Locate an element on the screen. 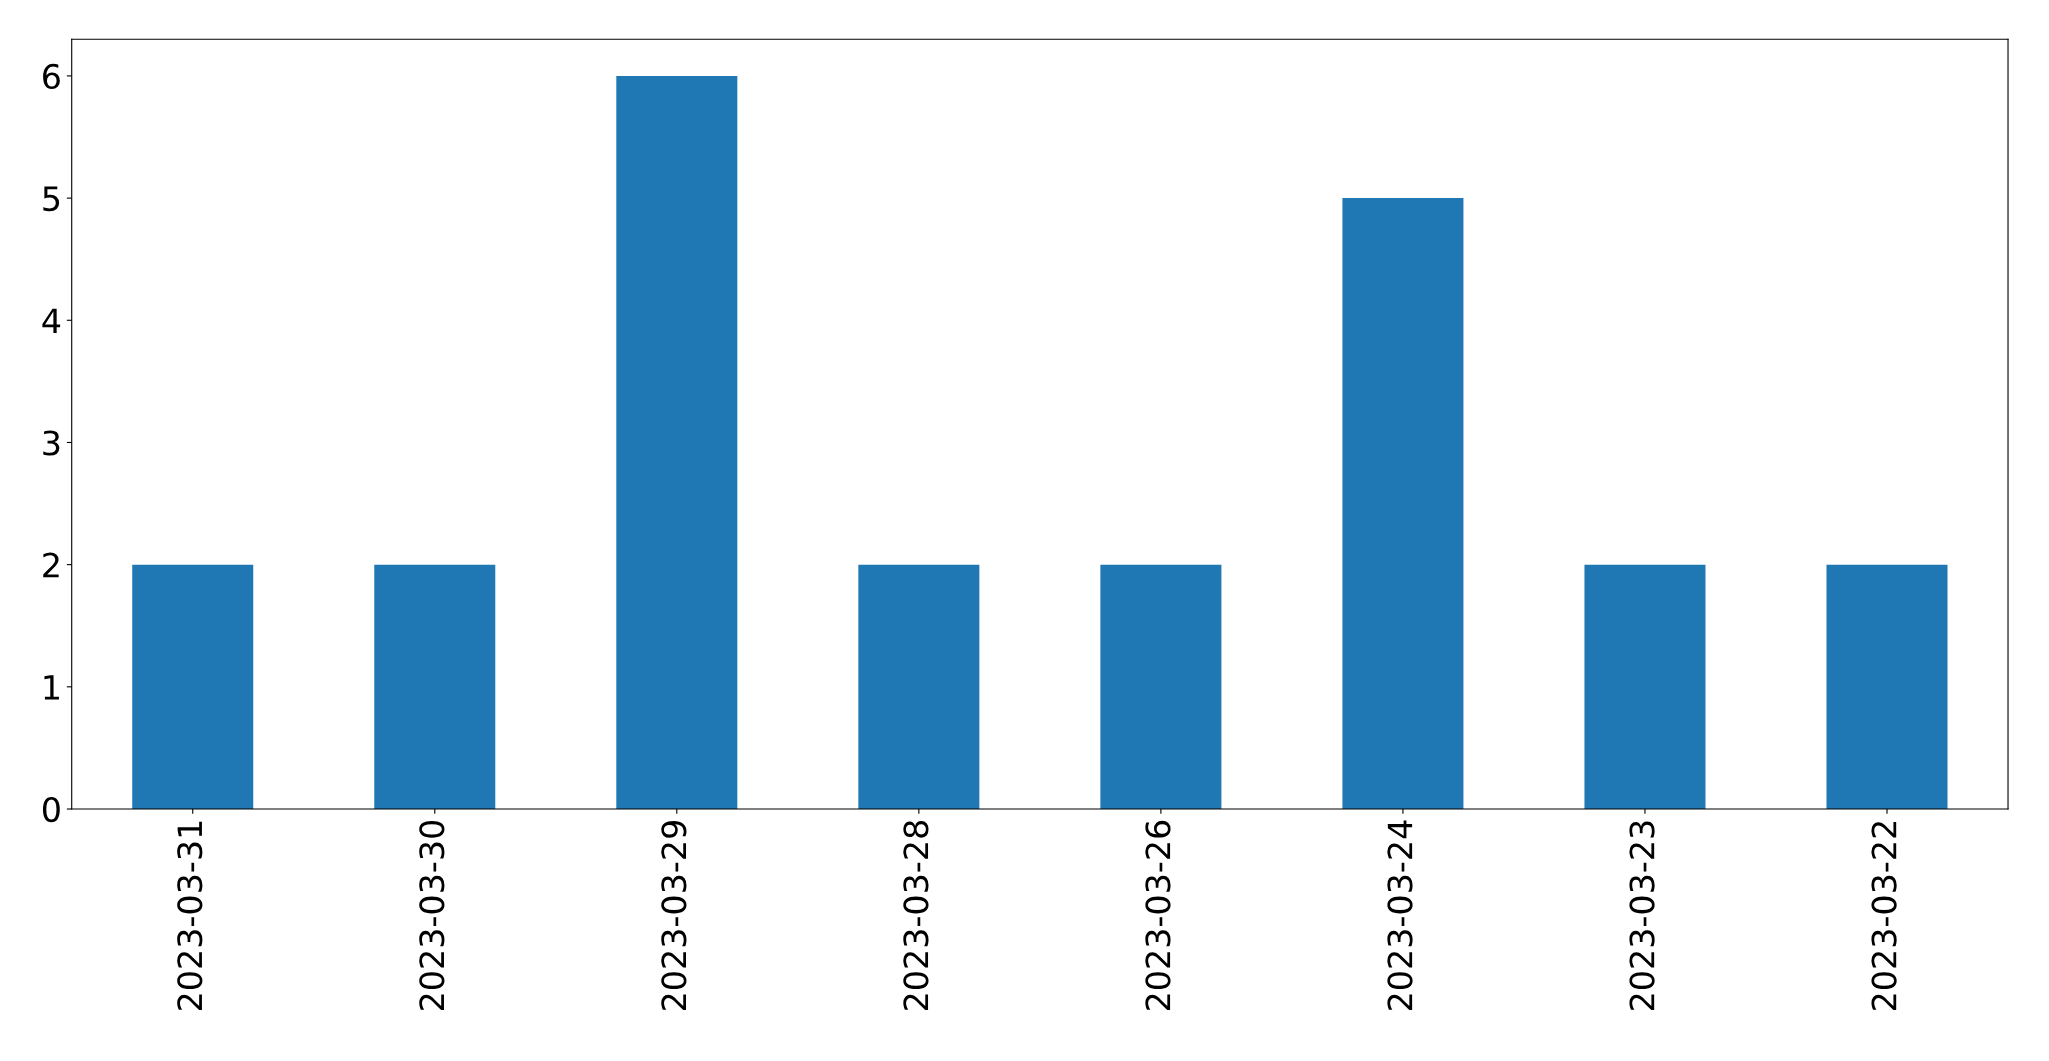  x-tick-label: 2023-03-28 is located at coordinates (916, 916).